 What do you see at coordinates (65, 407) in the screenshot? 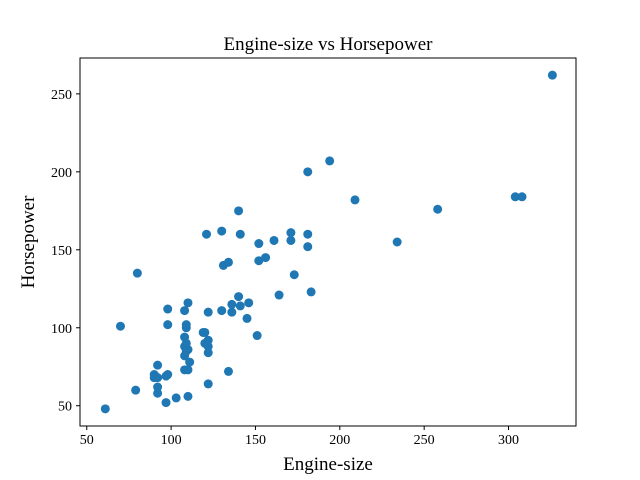
I see `y-tick-label: 50` at bounding box center [65, 407].